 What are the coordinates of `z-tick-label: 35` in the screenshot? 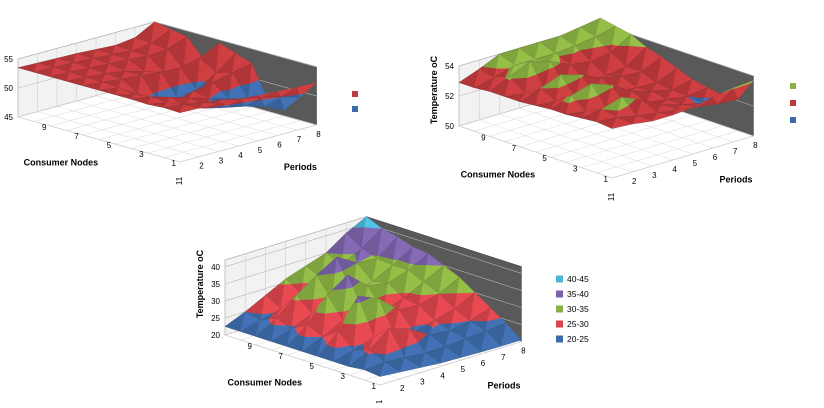 It's located at (215, 284).